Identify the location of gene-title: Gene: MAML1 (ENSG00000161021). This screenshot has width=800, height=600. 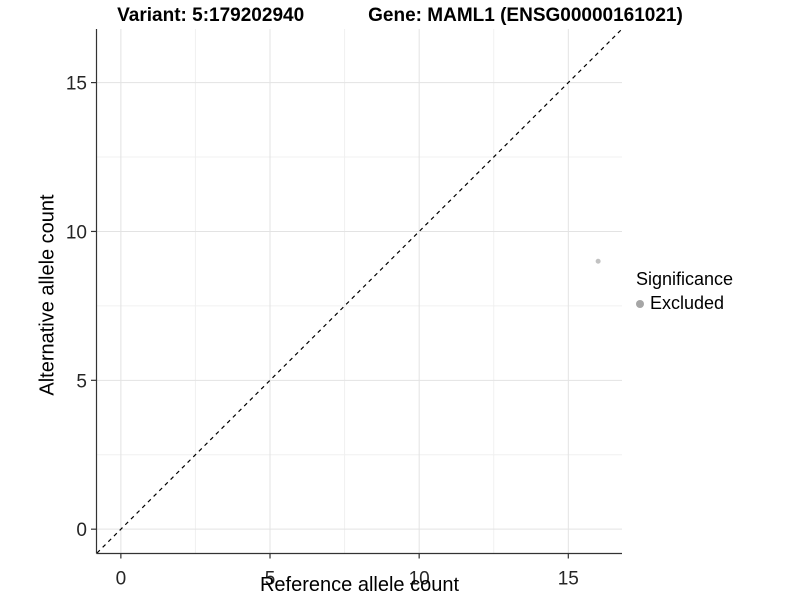
(525, 15).